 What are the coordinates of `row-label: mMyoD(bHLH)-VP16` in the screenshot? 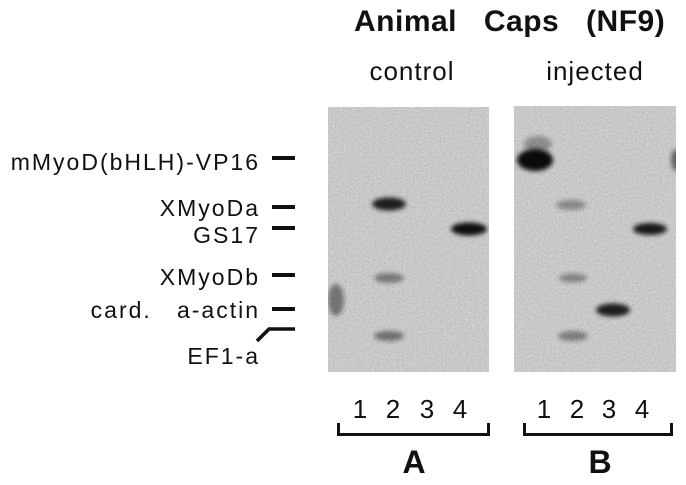 It's located at (135, 162).